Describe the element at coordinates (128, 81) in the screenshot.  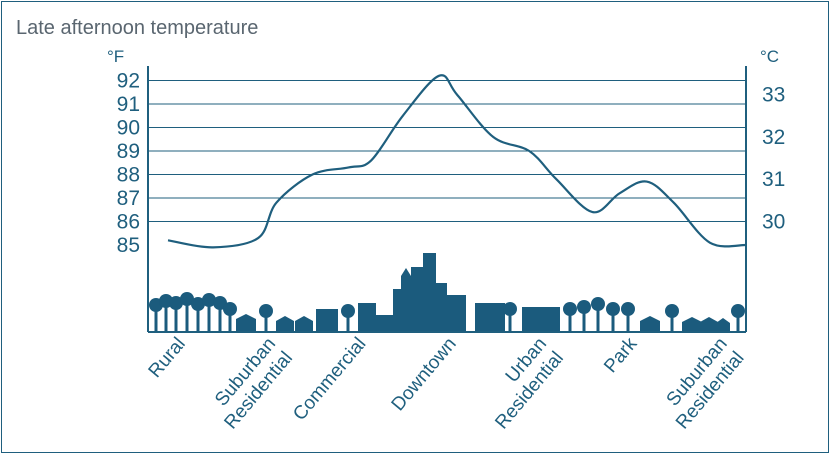
I see `y-left-tick-label: 92` at that location.